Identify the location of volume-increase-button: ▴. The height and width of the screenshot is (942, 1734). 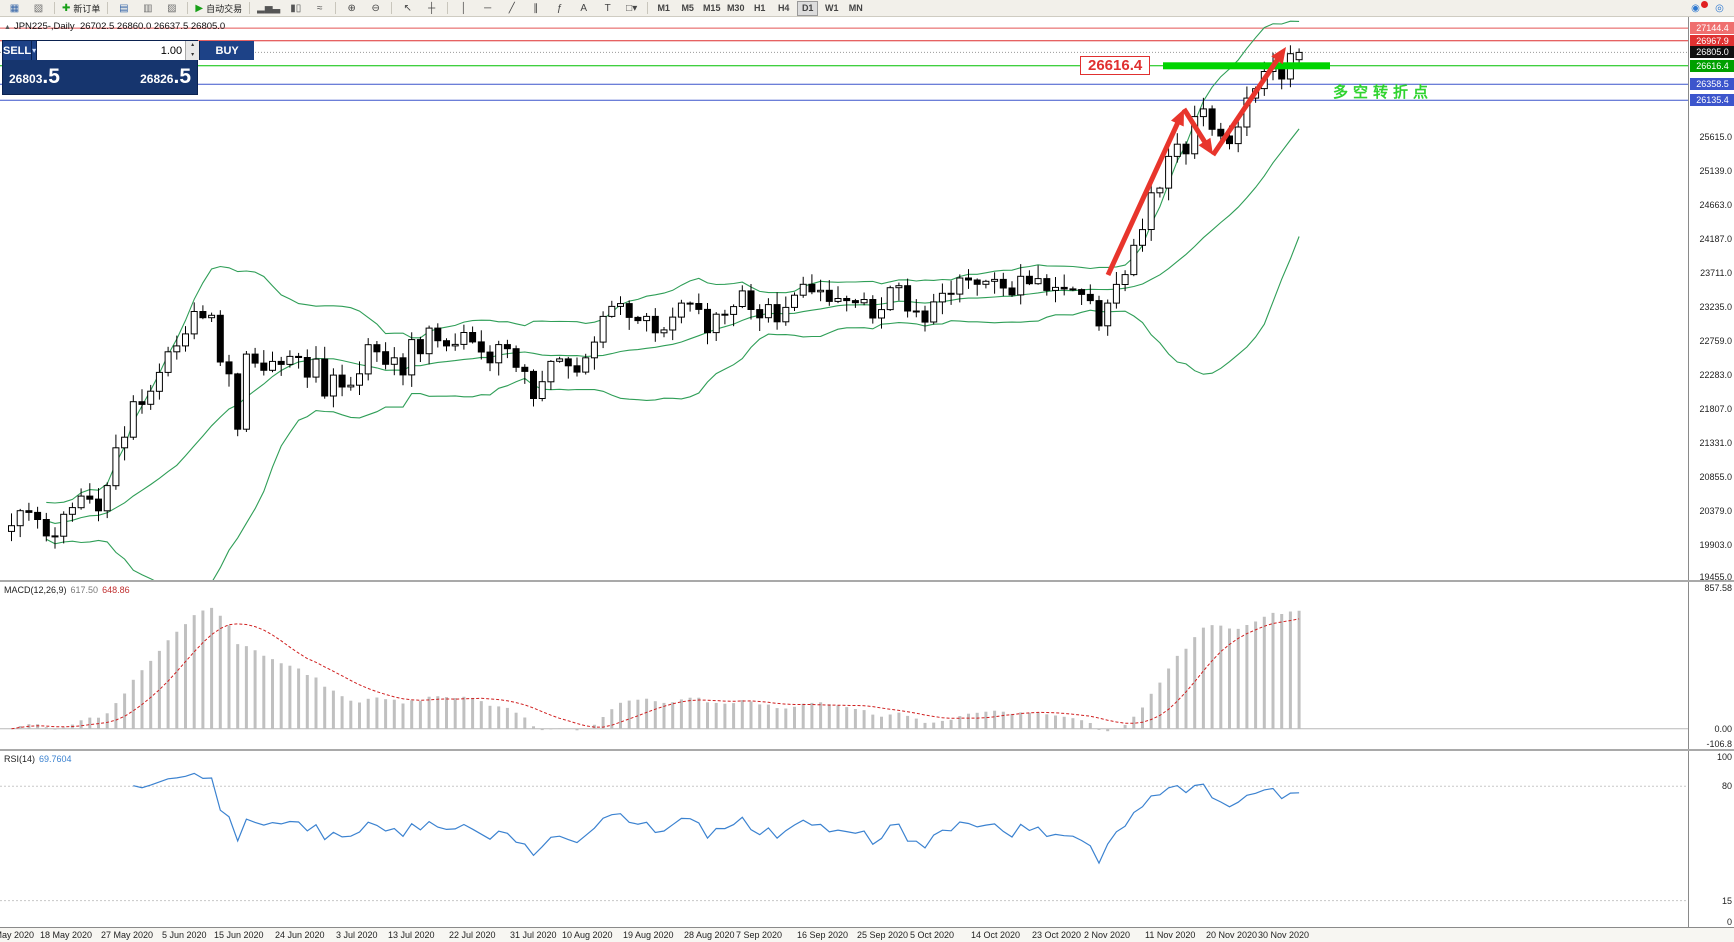
(193, 46).